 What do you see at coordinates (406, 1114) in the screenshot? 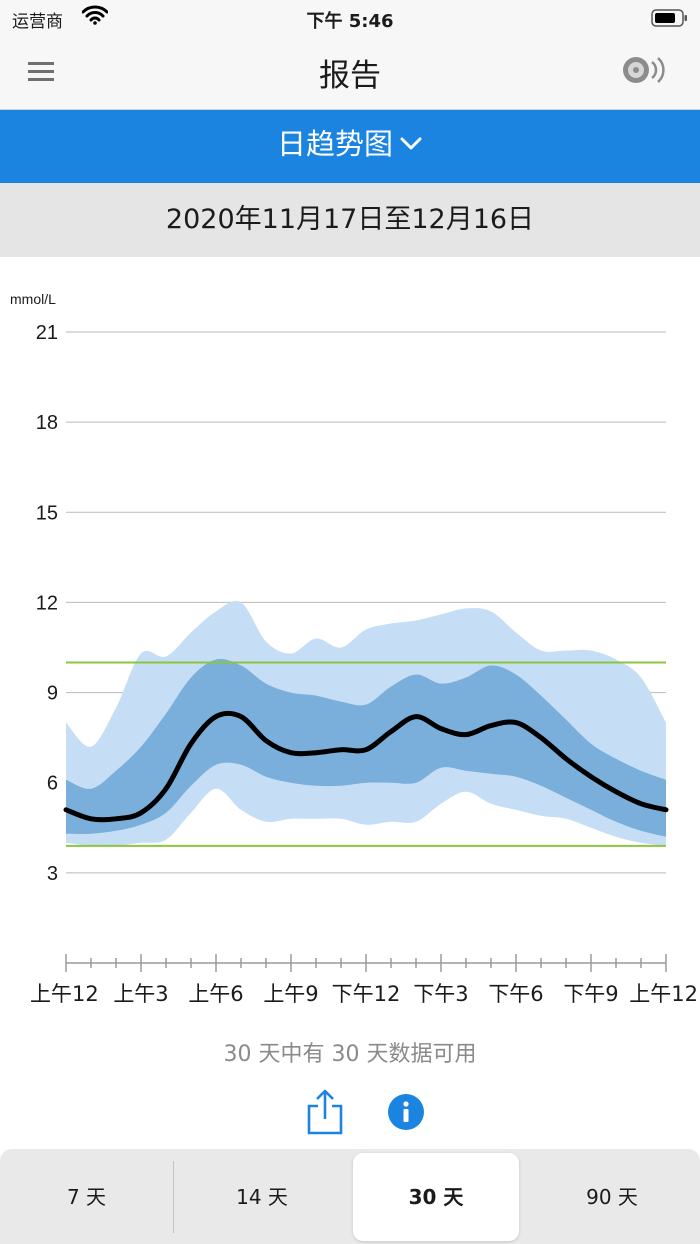
I see `info-icon` at bounding box center [406, 1114].